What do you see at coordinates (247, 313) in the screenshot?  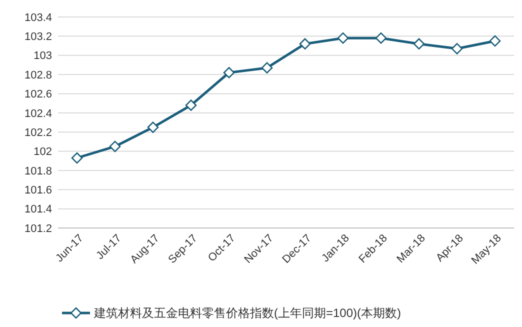 I see `legend-label: 建筑材料及五金电料零售价格指数(上年同期=100)(本期数)` at bounding box center [247, 313].